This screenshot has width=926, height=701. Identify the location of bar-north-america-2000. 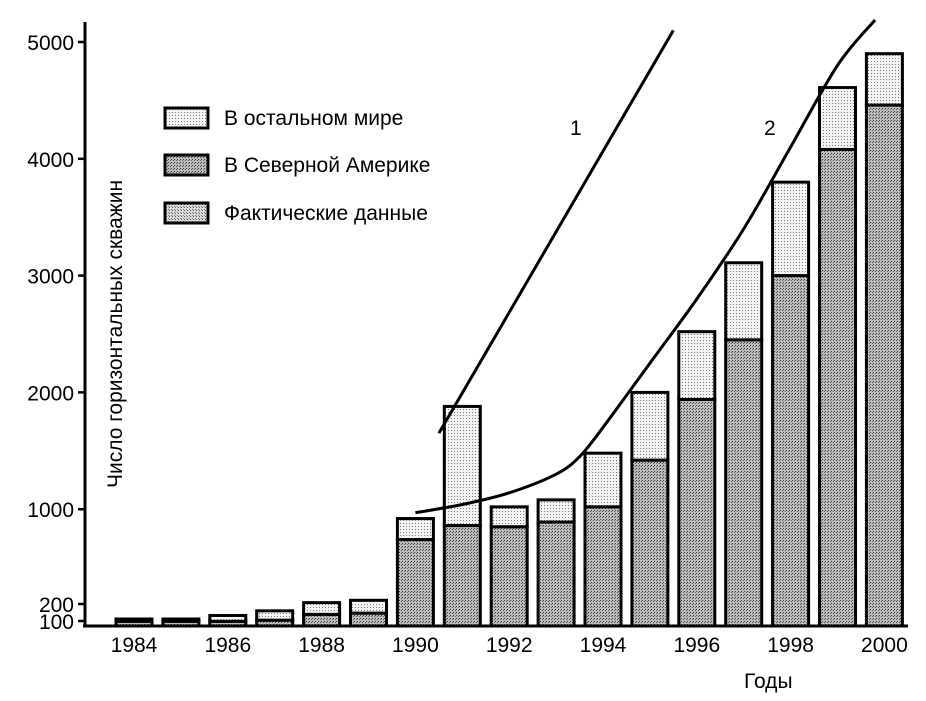
(884, 365).